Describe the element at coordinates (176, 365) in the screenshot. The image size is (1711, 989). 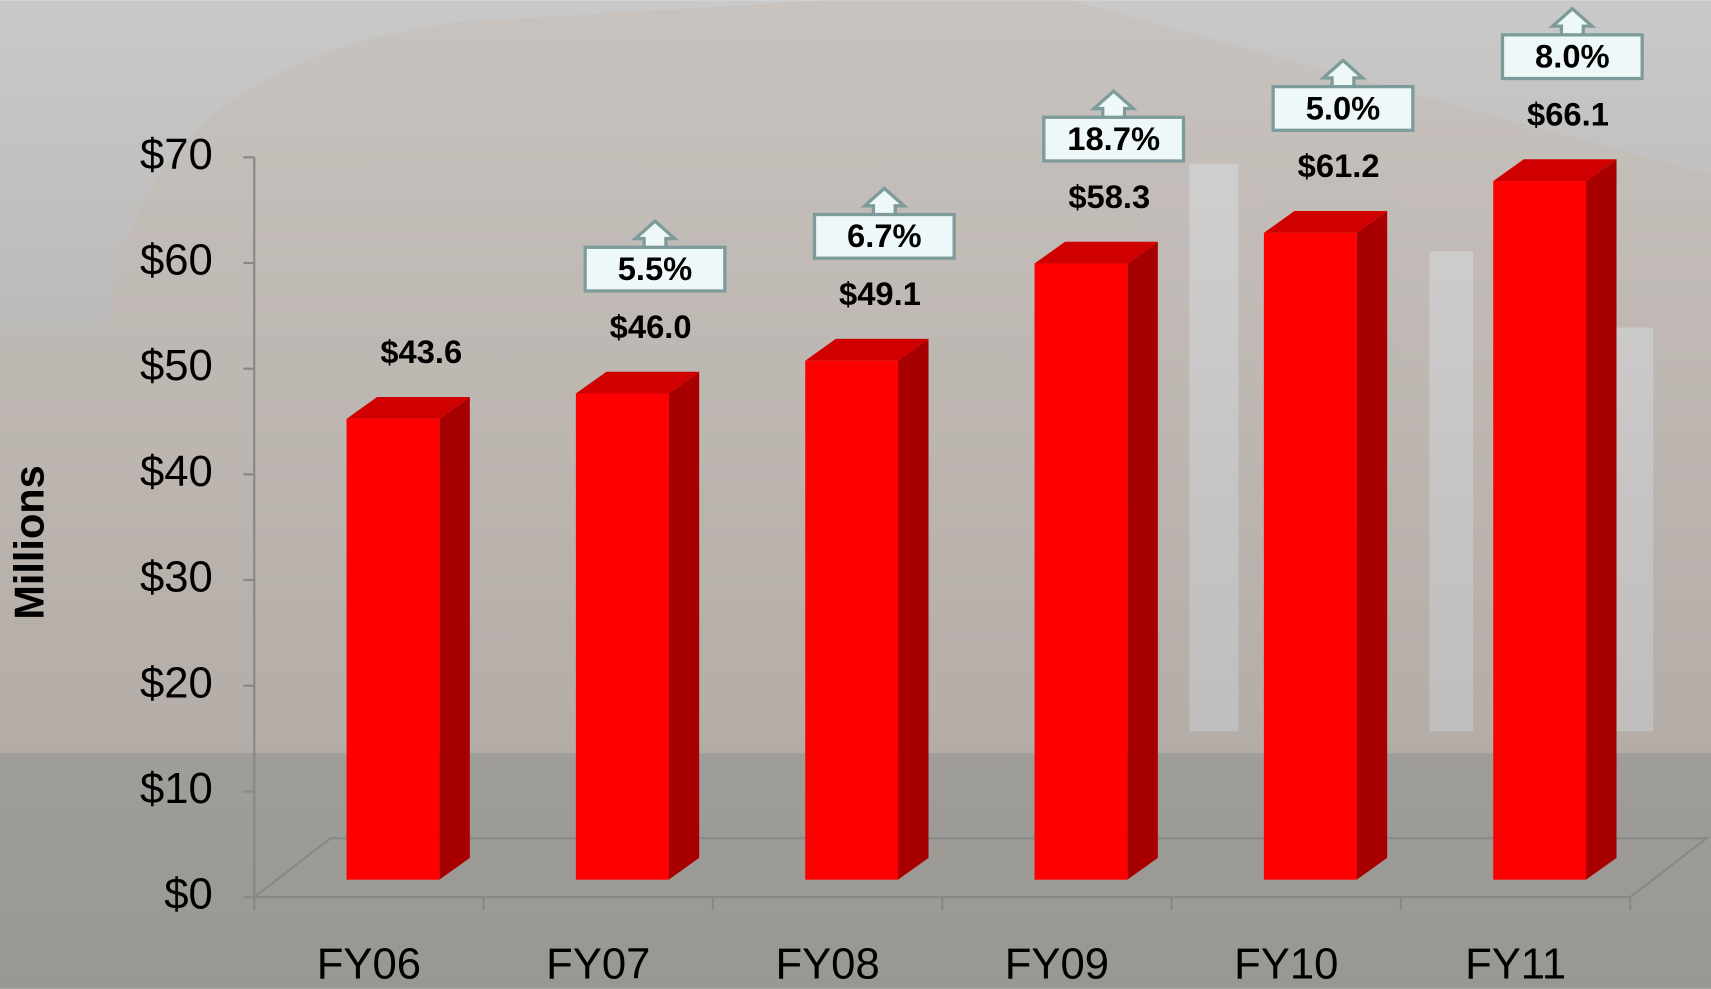
I see `y-tick-label: $50` at that location.